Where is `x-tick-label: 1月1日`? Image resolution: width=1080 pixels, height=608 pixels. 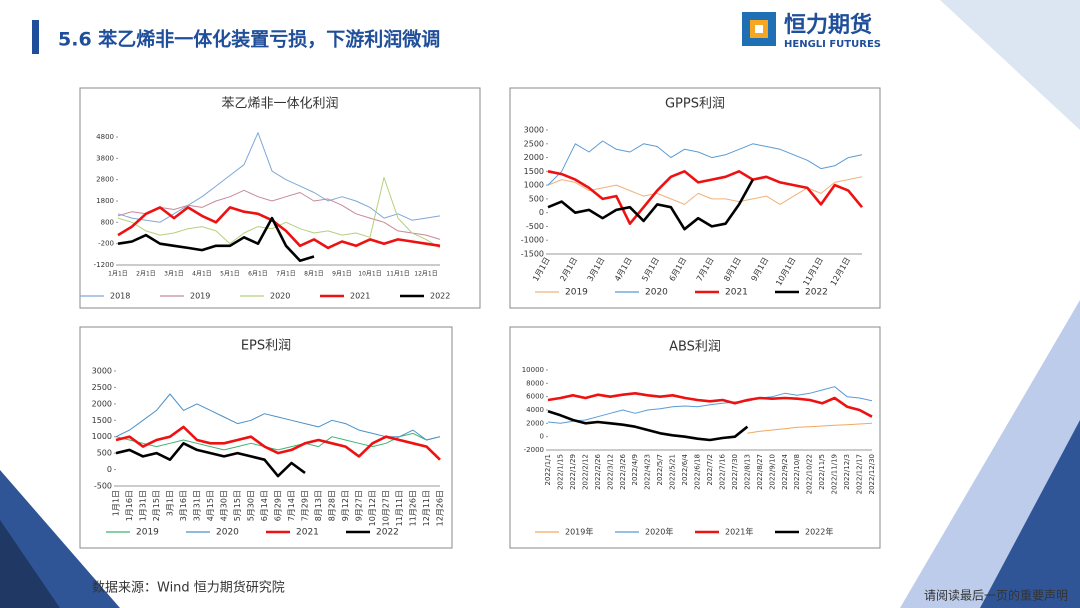 x-tick-label: 1月1日 is located at coordinates (118, 274).